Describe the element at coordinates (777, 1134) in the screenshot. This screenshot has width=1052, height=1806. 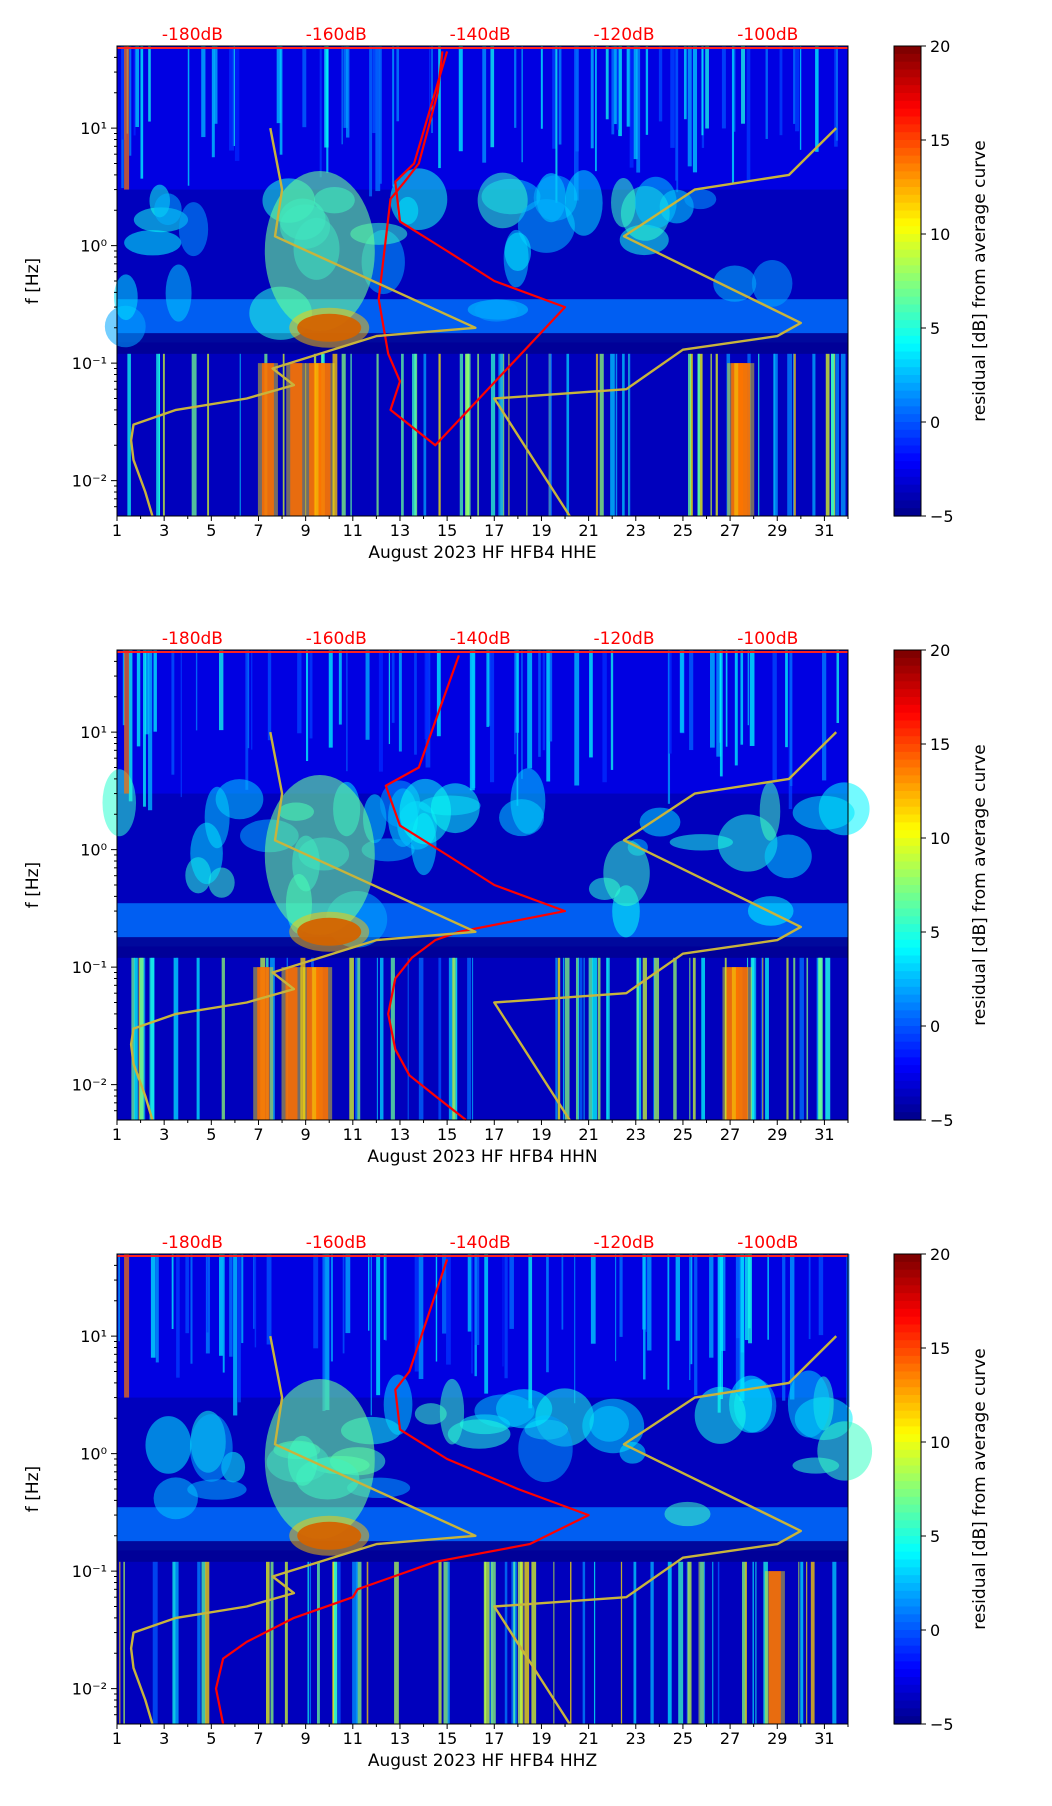
I see `x-tick-label: 29` at that location.